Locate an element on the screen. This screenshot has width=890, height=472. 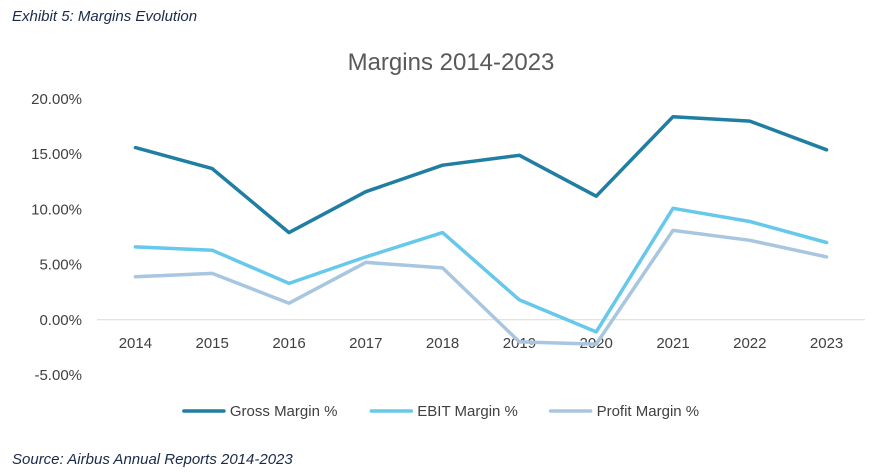
x-tick-label: 2022 is located at coordinates (749, 343).